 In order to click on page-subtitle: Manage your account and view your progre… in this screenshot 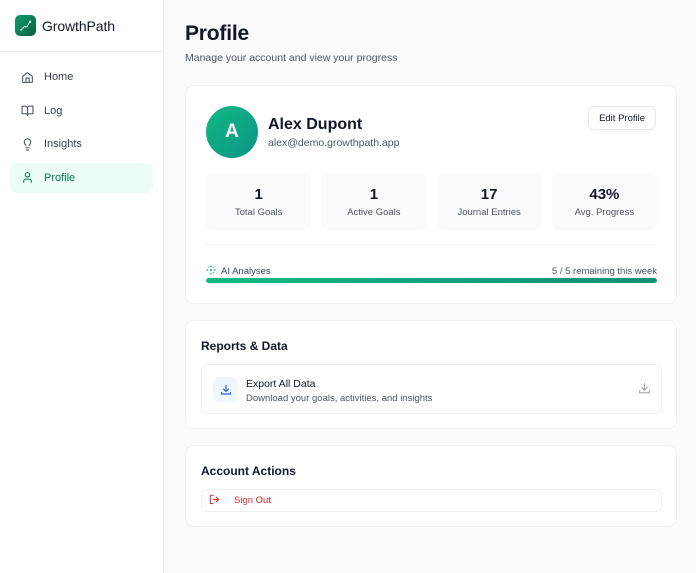, I will do `click(291, 58)`.